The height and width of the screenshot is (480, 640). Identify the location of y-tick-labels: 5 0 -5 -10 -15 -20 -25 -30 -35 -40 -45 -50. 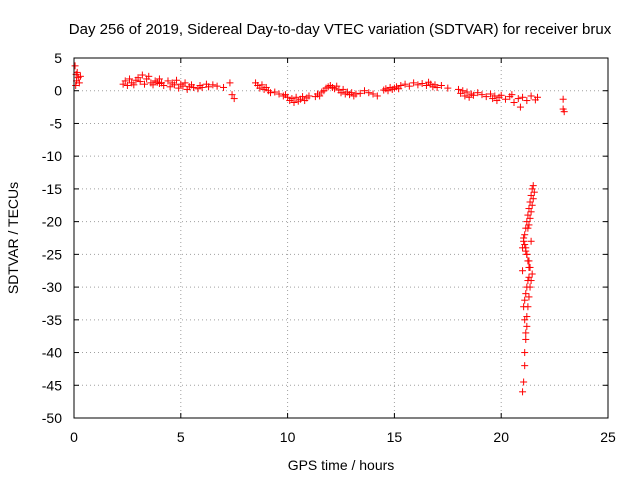
(52, 238).